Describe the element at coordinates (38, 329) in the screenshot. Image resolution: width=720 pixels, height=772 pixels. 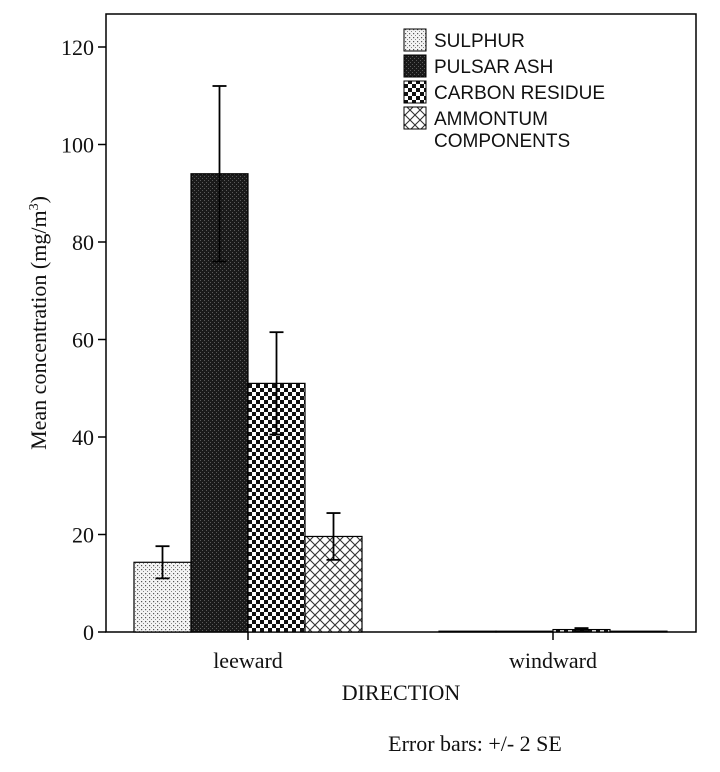
I see `y-axis-title-main: Mean concentration (mg/m` at that location.